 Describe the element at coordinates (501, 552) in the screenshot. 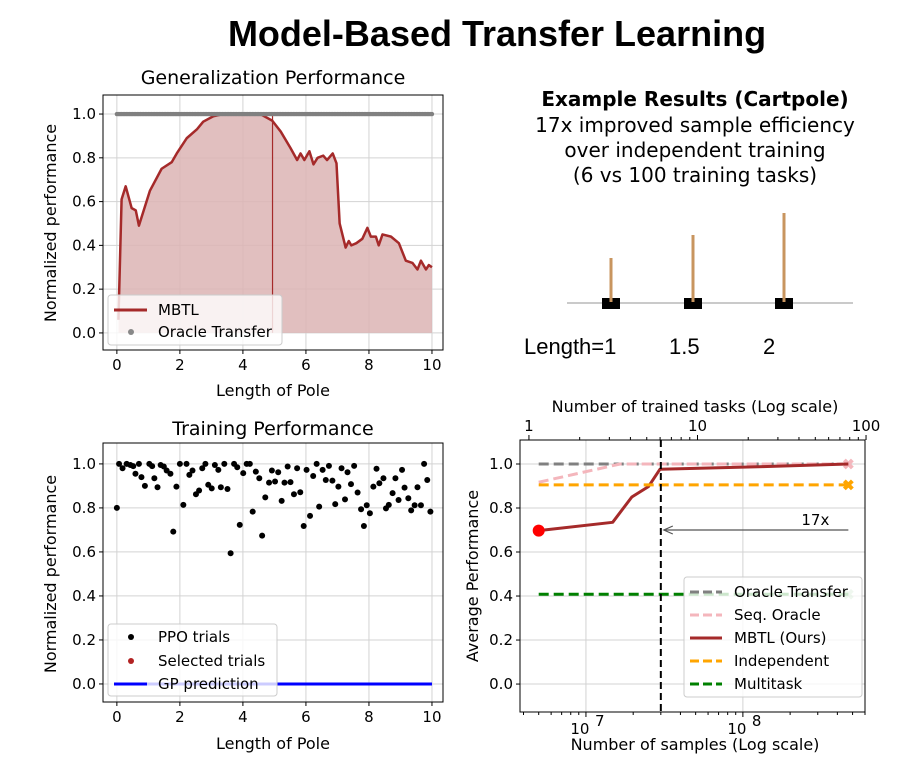

I see `y-tick-label: 0.6` at that location.